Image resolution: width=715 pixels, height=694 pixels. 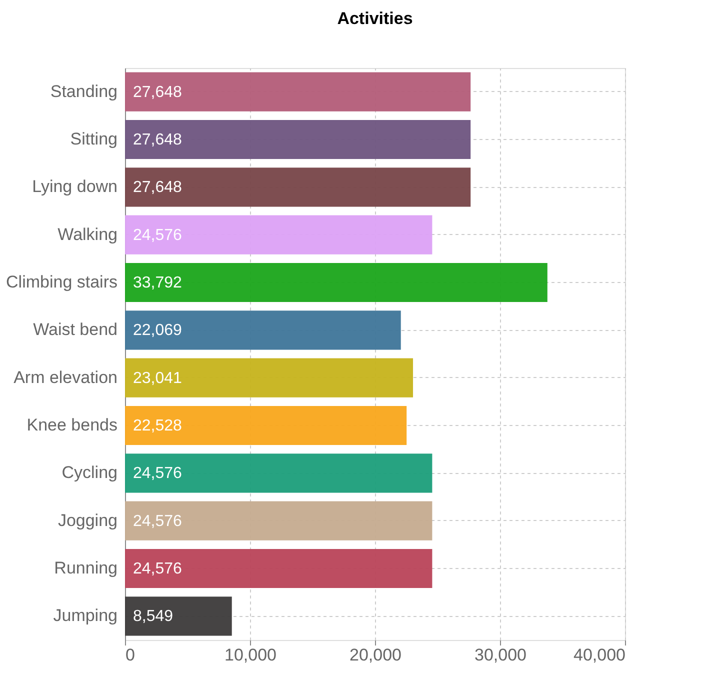 What do you see at coordinates (376, 655) in the screenshot?
I see `x-tick-label: 20,000` at bounding box center [376, 655].